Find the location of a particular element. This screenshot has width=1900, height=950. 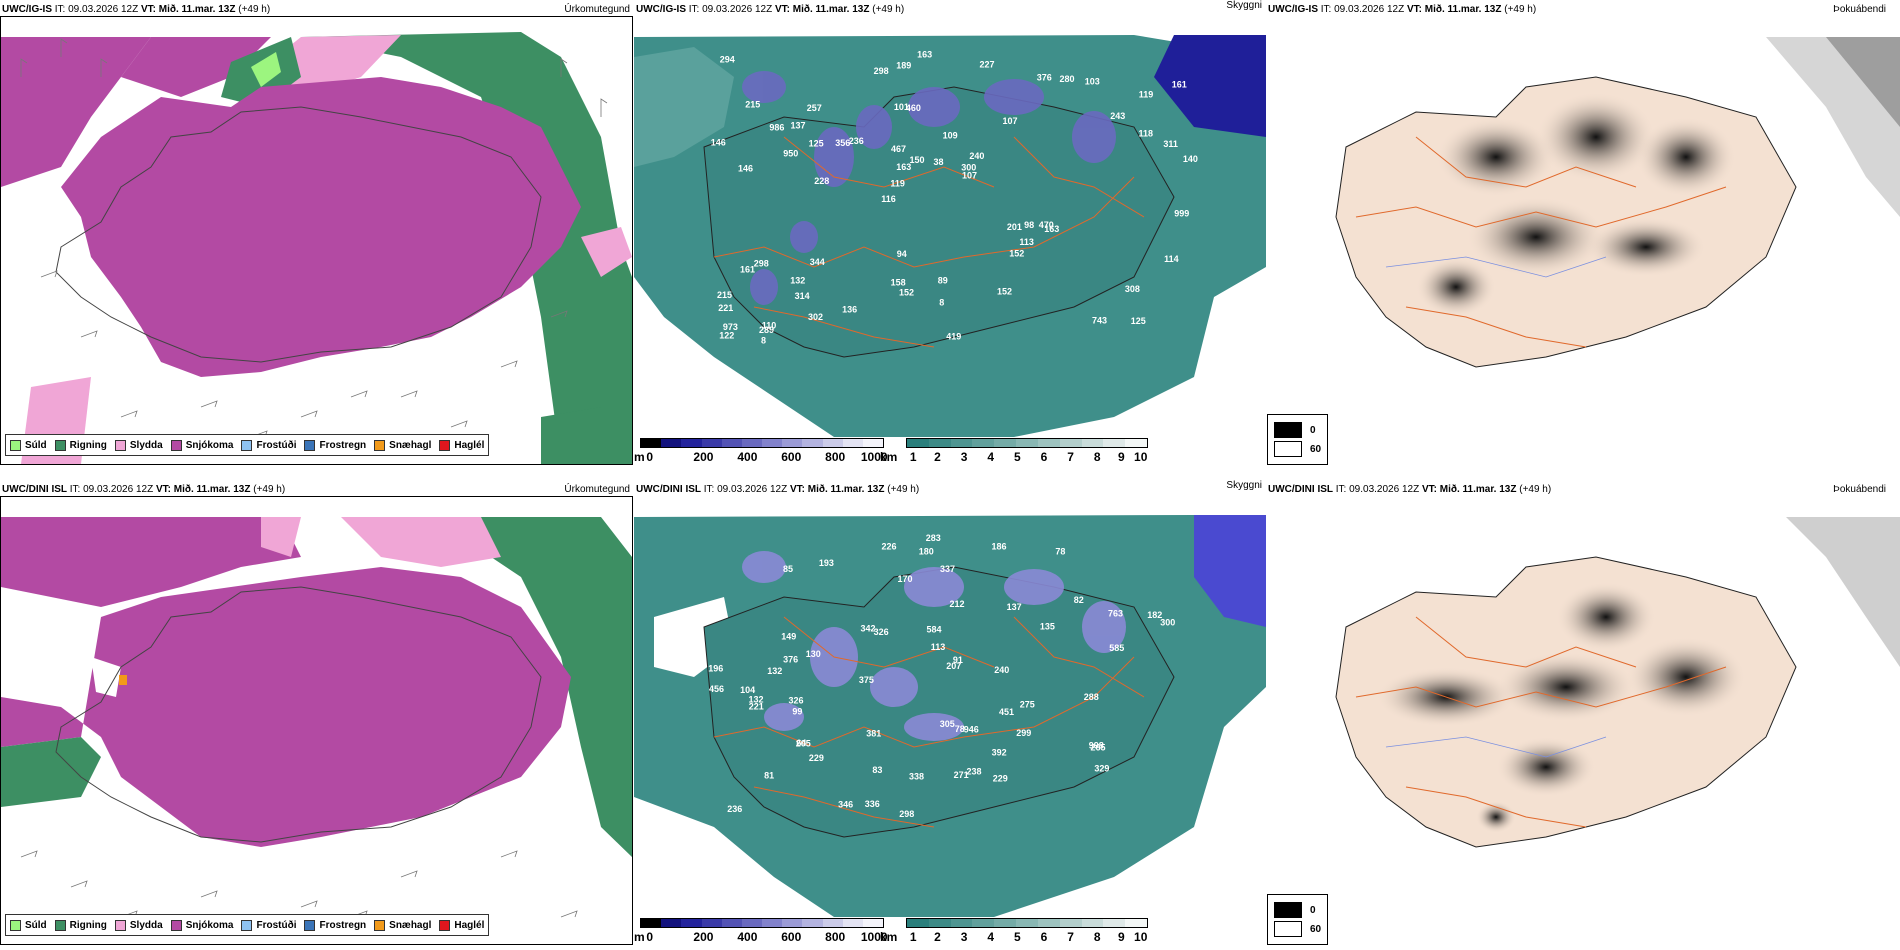

cloud-base-label: 283 is located at coordinates (933, 538).